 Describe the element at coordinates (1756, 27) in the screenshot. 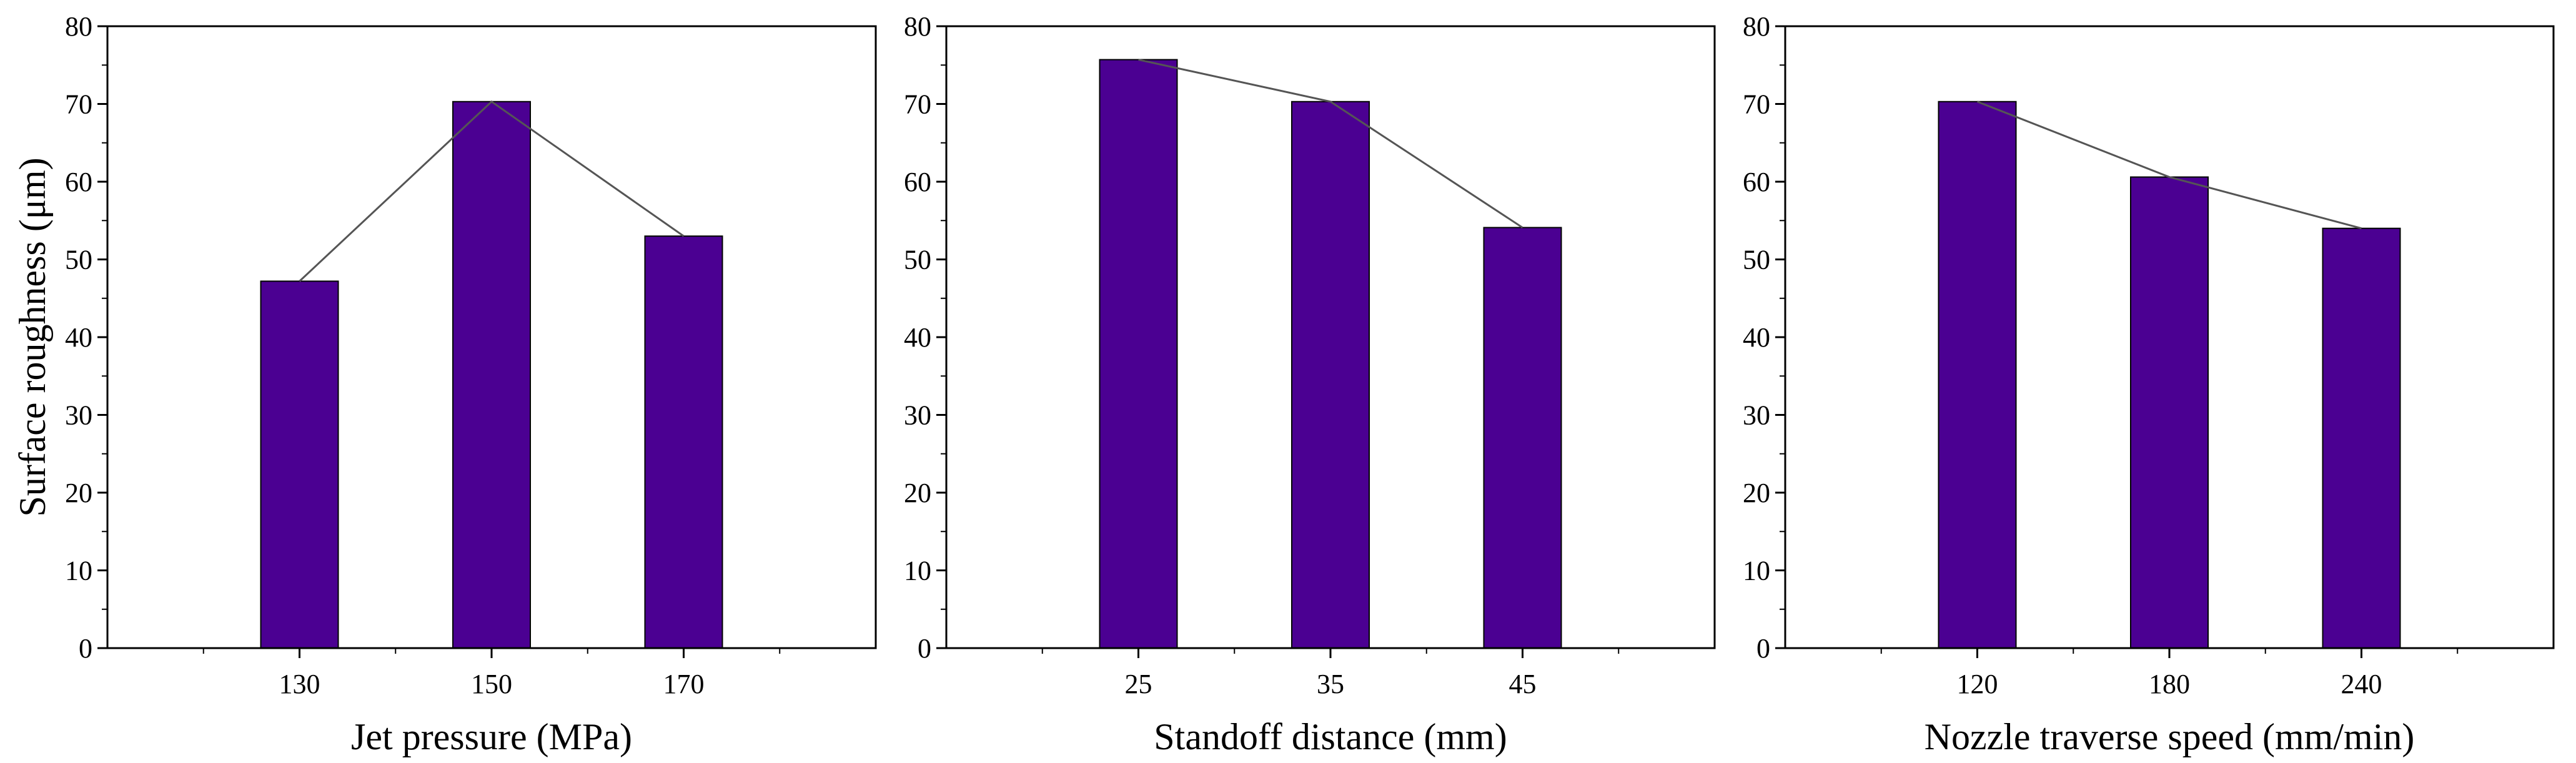

I see `chart2-ytick-label-80: 80` at that location.